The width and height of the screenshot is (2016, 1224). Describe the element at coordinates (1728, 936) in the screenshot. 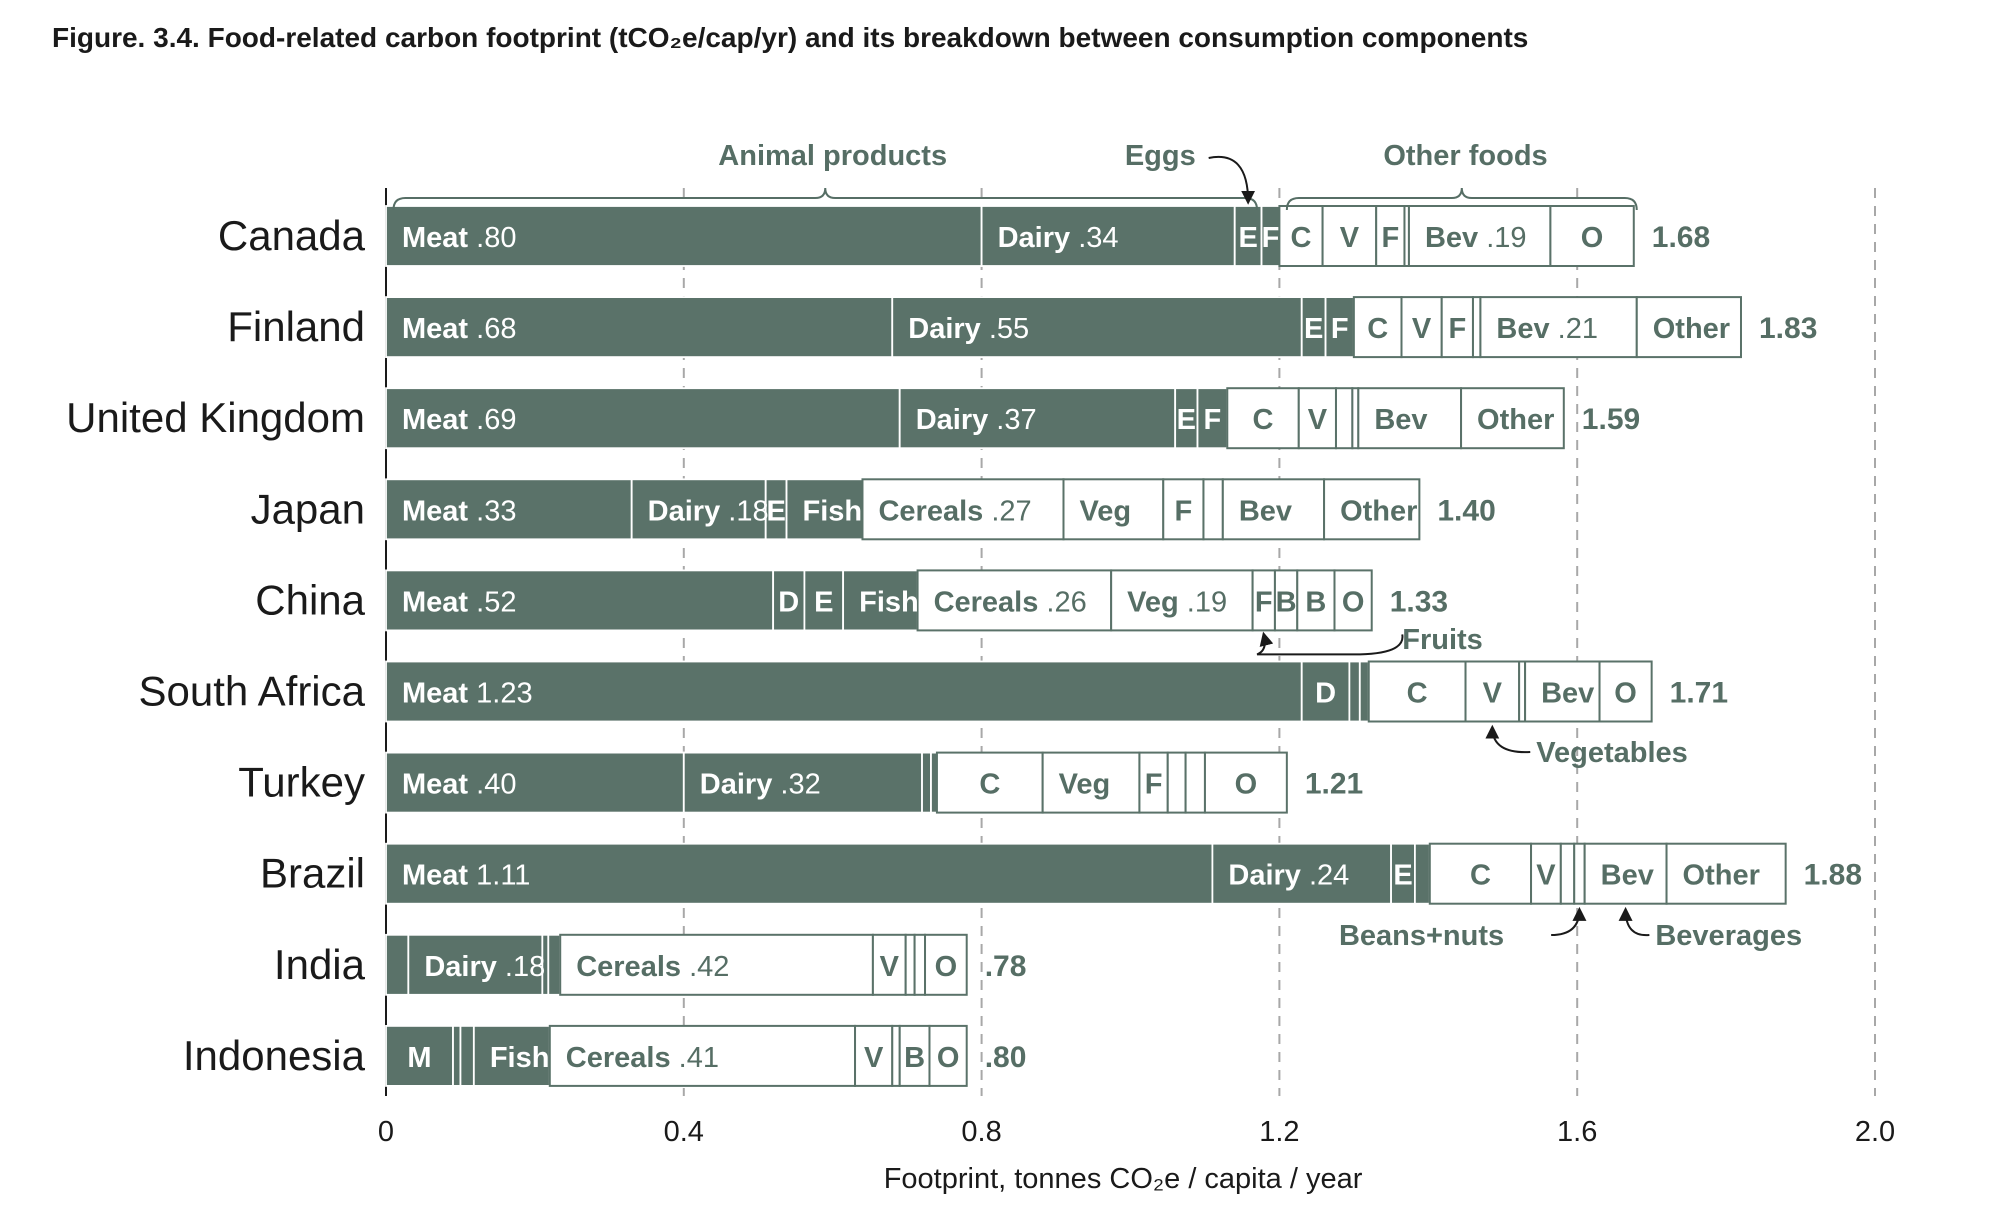

I see `callout-label-beverages: Beverages` at that location.